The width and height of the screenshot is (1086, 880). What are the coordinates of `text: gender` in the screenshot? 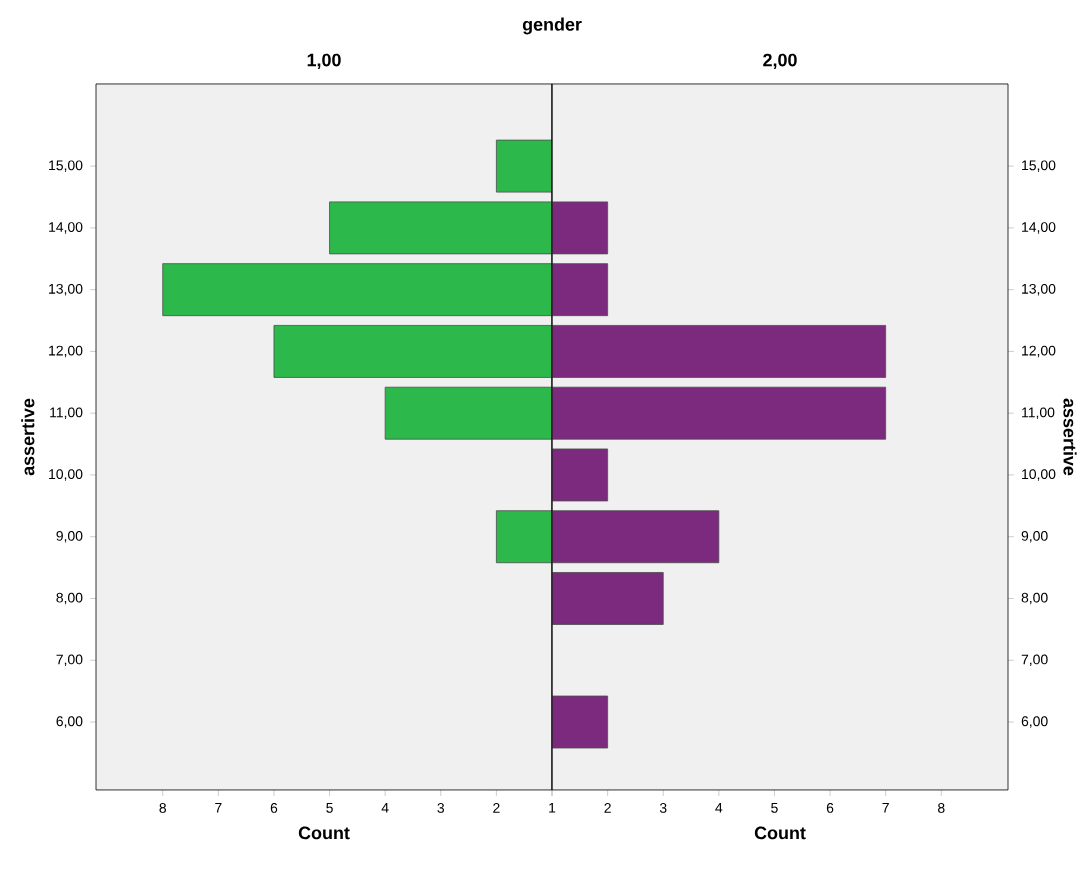 It's located at (552, 26).